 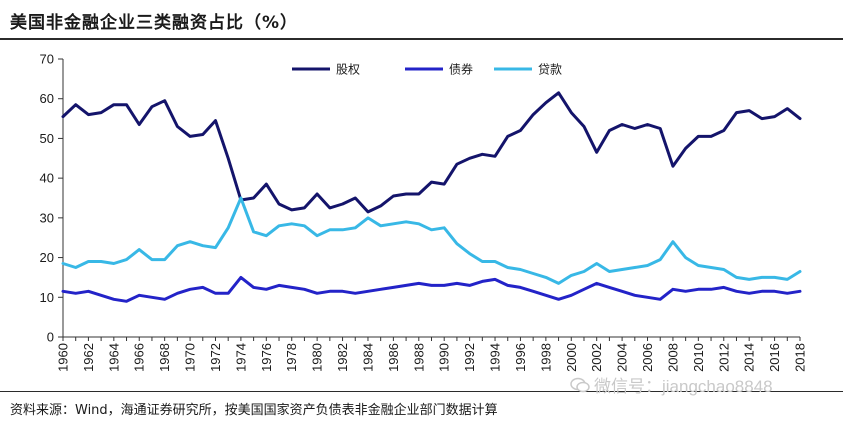 I want to click on x-tick-label: 2004, so click(x=622, y=357).